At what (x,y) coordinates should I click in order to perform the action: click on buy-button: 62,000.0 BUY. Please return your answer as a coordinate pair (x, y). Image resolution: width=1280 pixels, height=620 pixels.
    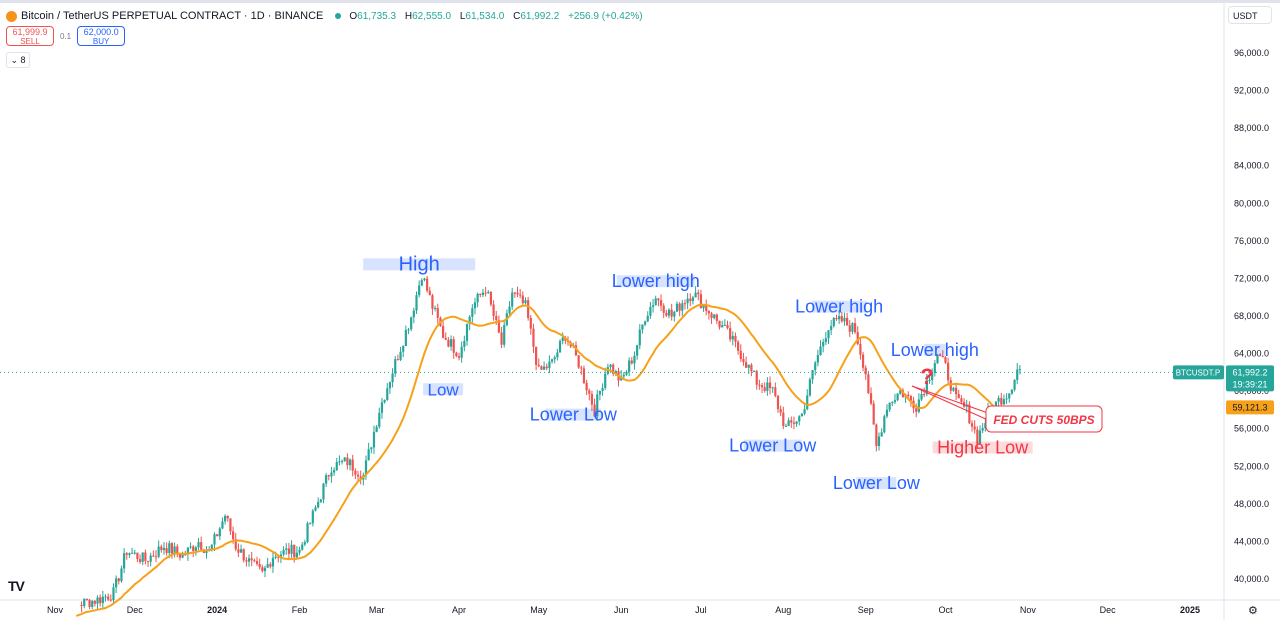
    Looking at the image, I should click on (101, 36).